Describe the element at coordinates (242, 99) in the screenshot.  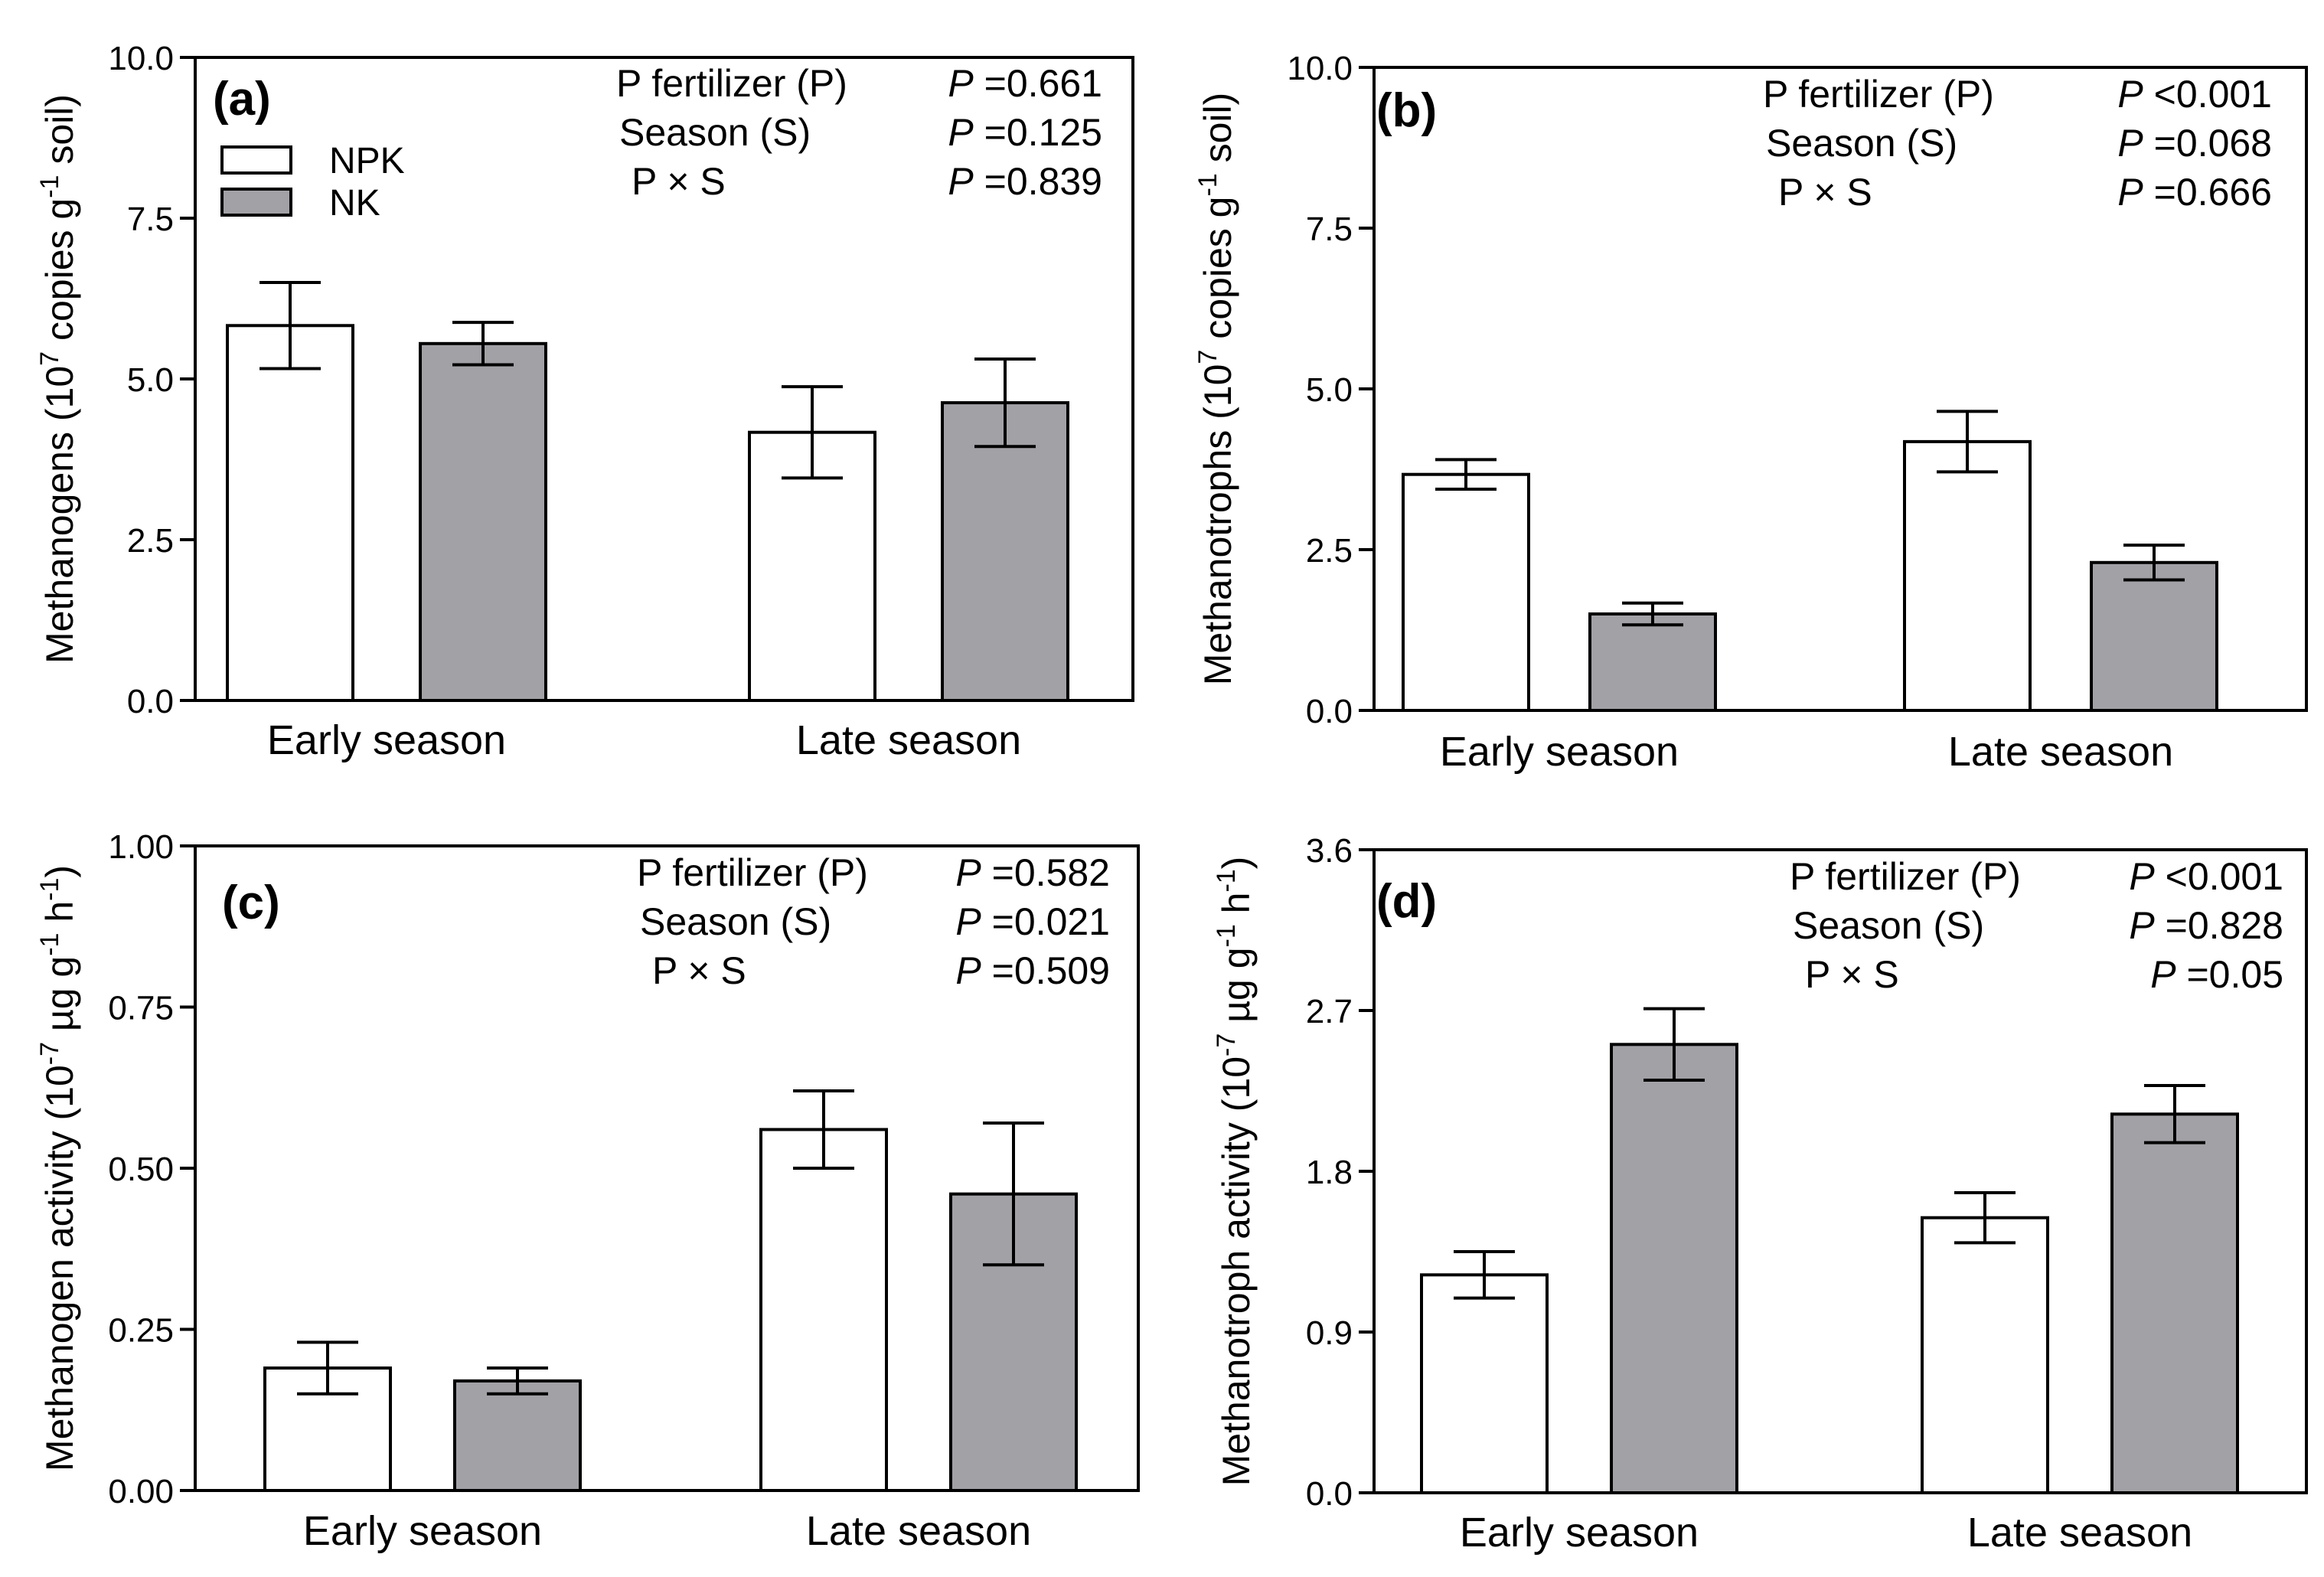
I see `panel-letter: (a)` at that location.